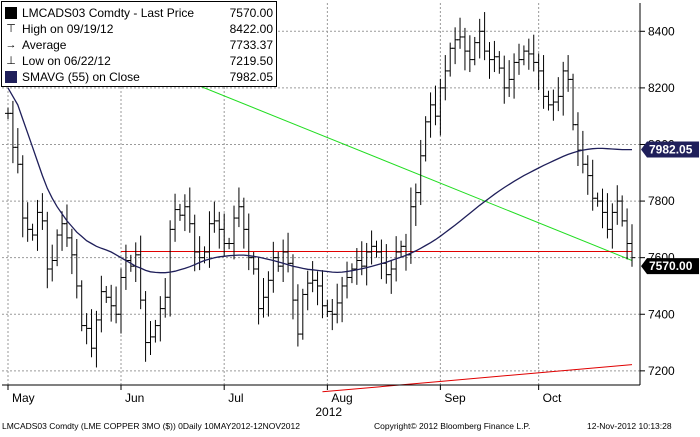 The width and height of the screenshot is (700, 437). What do you see at coordinates (477, 378) in the screenshot?
I see `red-trendline` at bounding box center [477, 378].